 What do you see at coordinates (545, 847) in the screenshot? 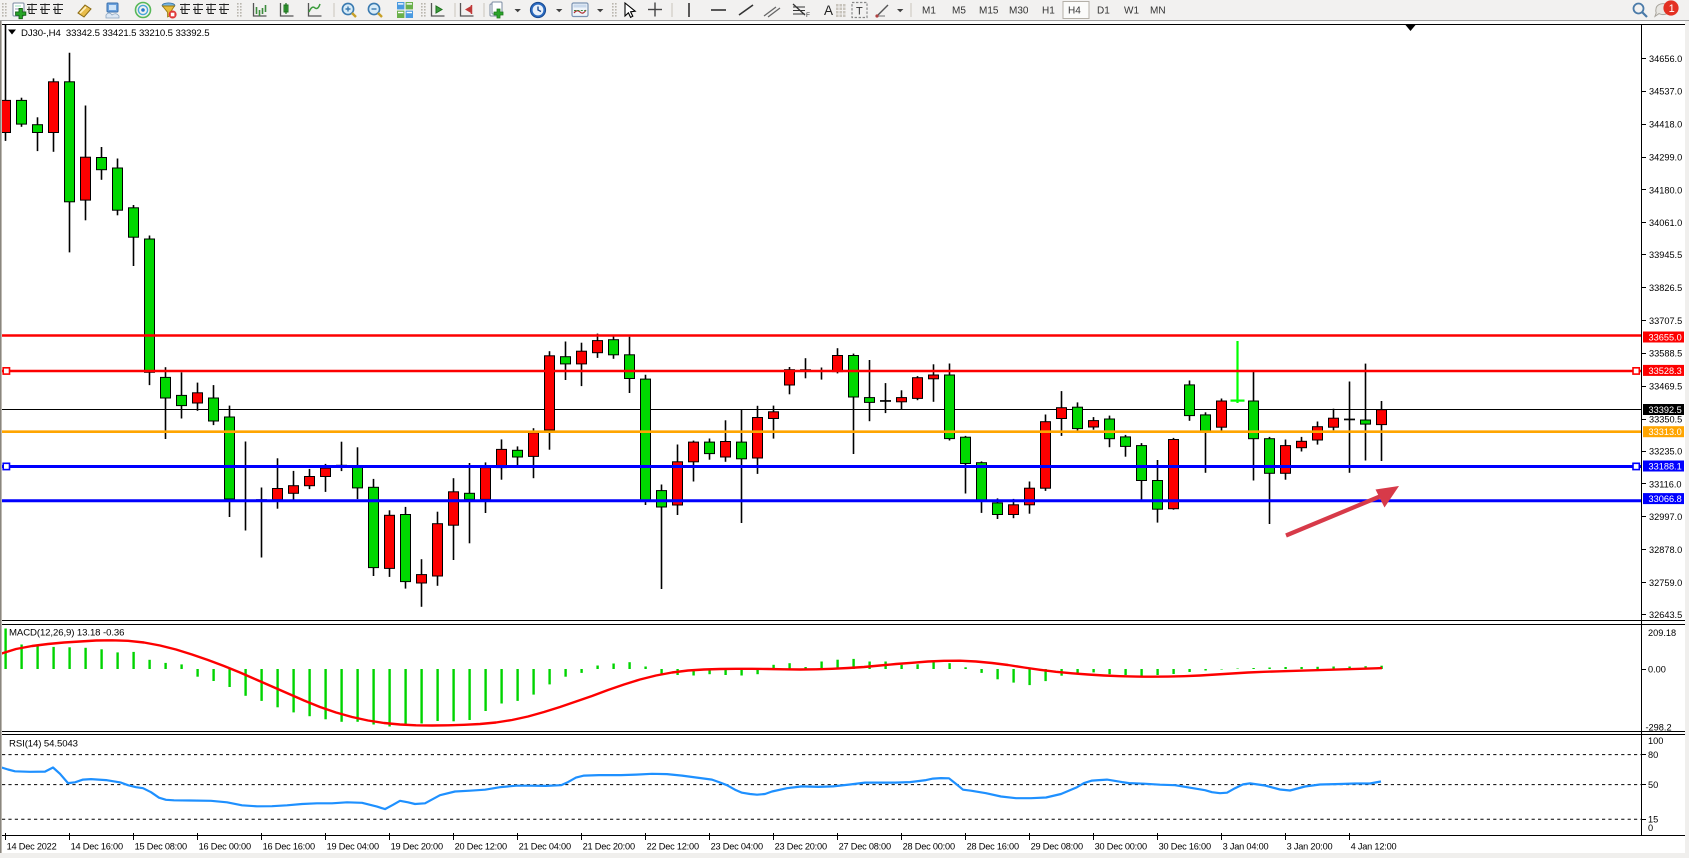
I see `svg-text: 21 Dec 04:00` at bounding box center [545, 847].